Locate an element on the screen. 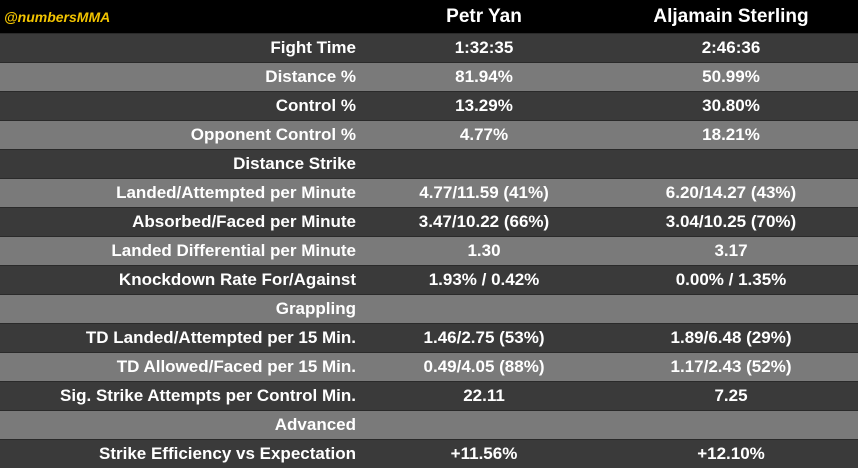 The width and height of the screenshot is (858, 468). fighter-b-value: 7.25 is located at coordinates (731, 395).